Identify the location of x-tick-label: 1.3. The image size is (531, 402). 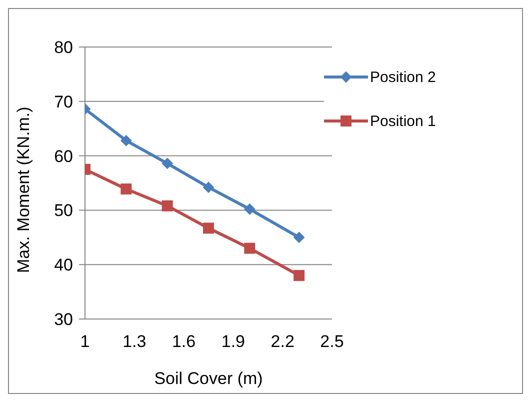
(134, 342).